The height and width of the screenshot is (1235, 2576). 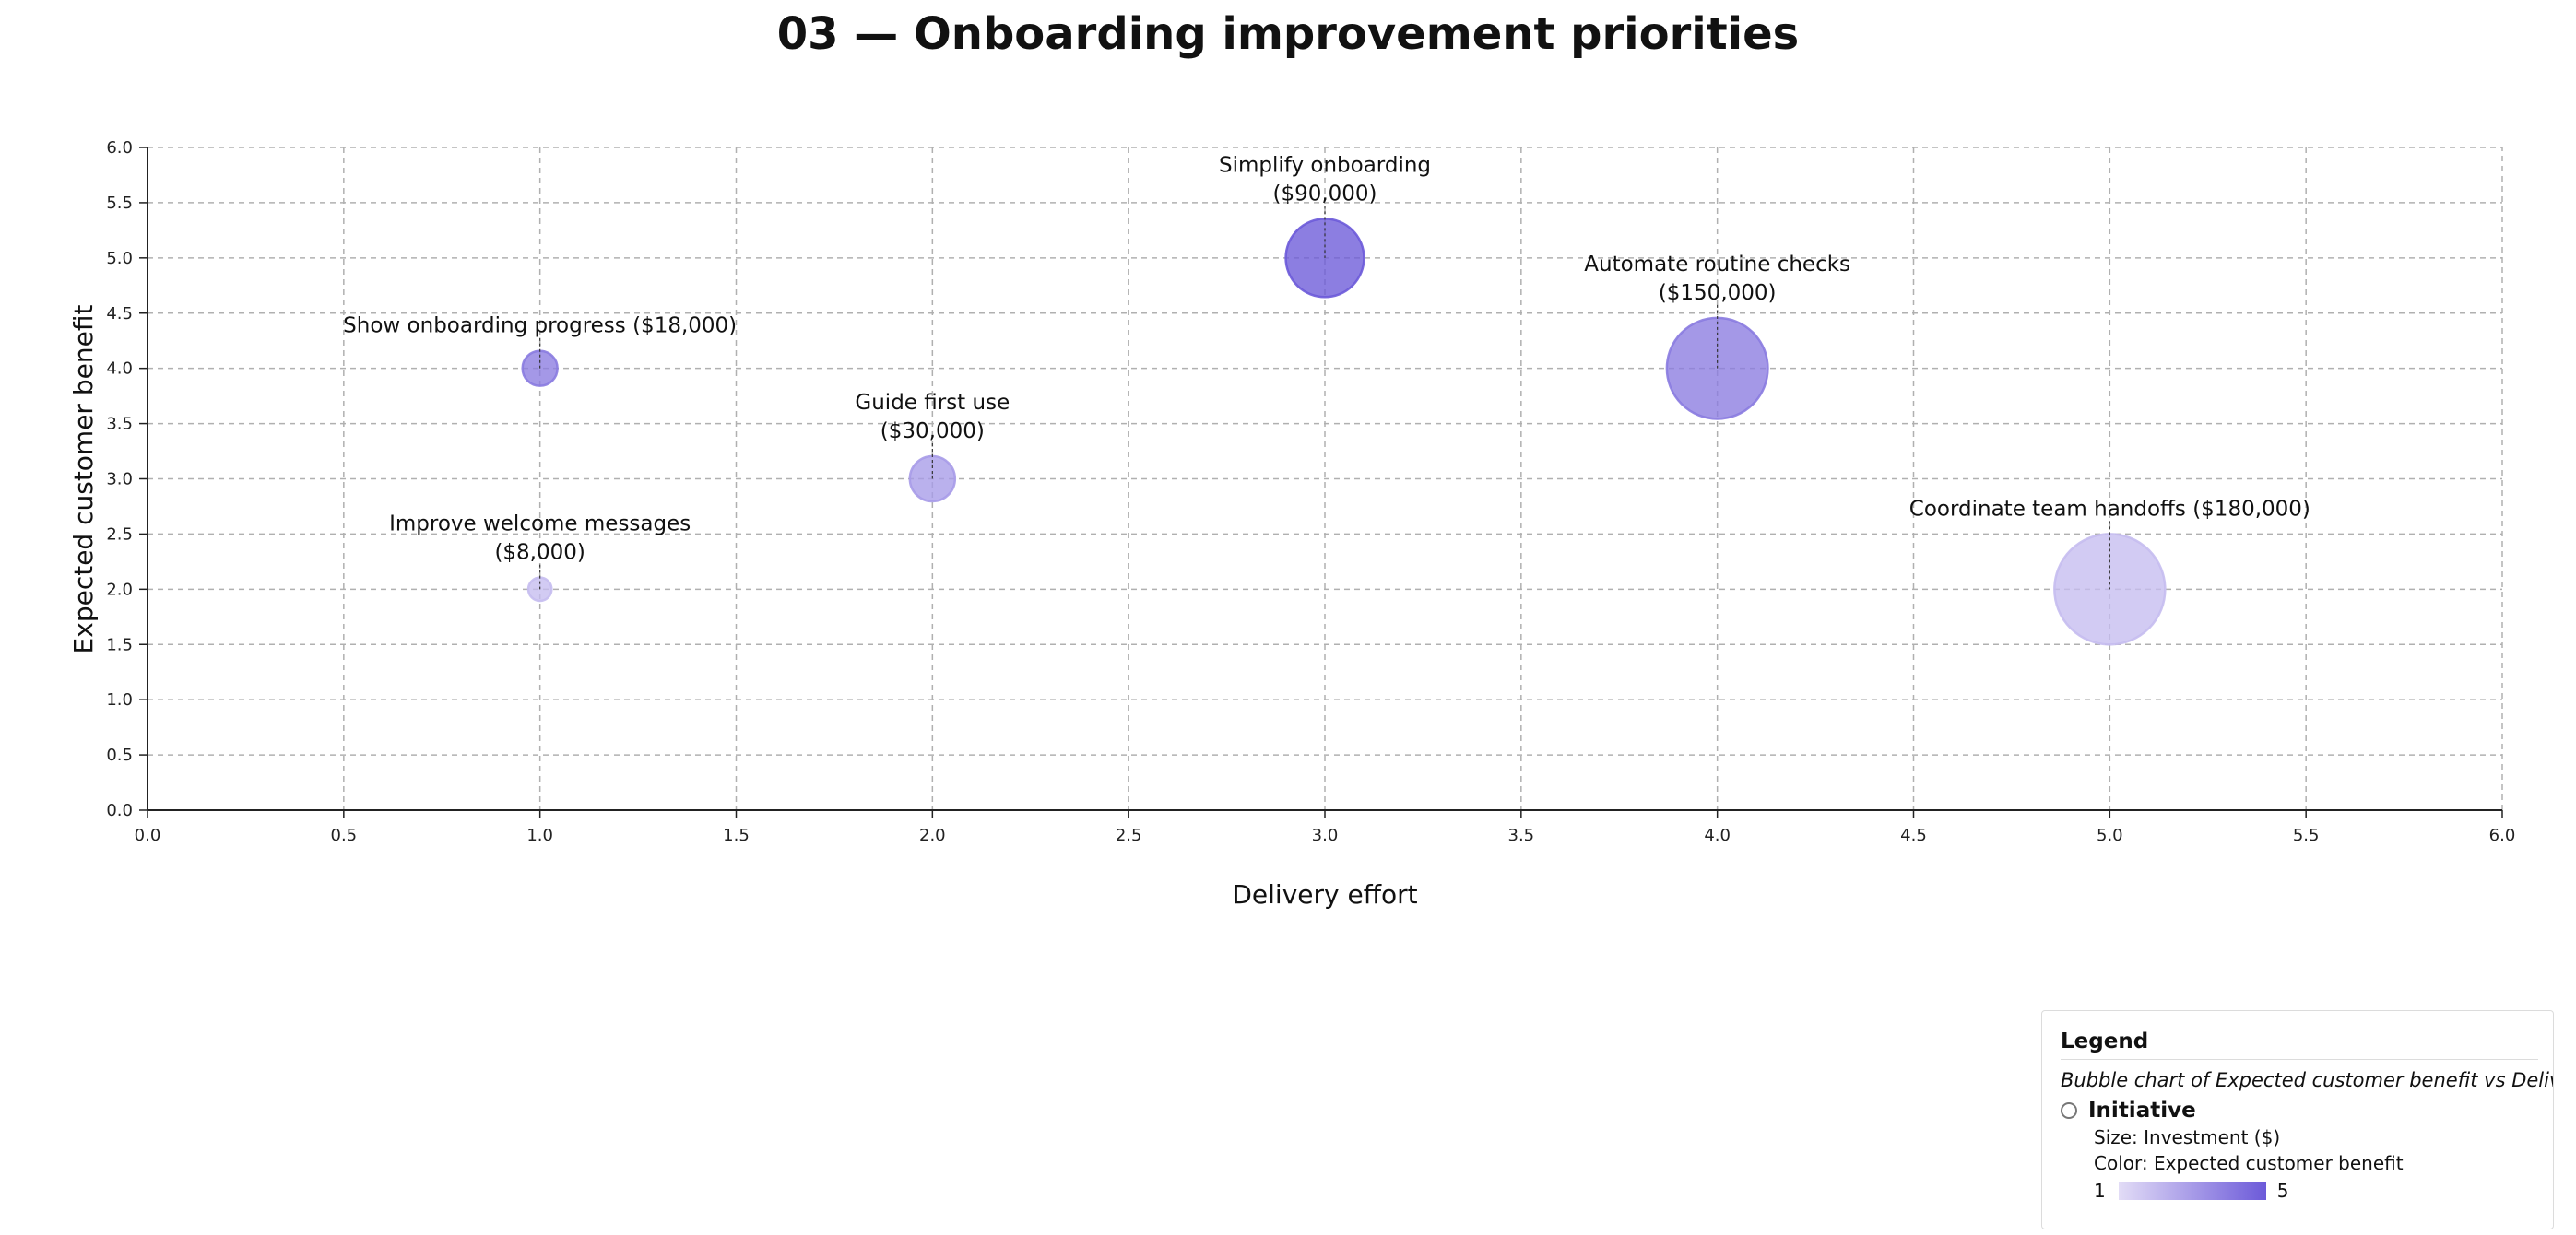 I want to click on color-scale: 1 5, so click(x=2307, y=1191).